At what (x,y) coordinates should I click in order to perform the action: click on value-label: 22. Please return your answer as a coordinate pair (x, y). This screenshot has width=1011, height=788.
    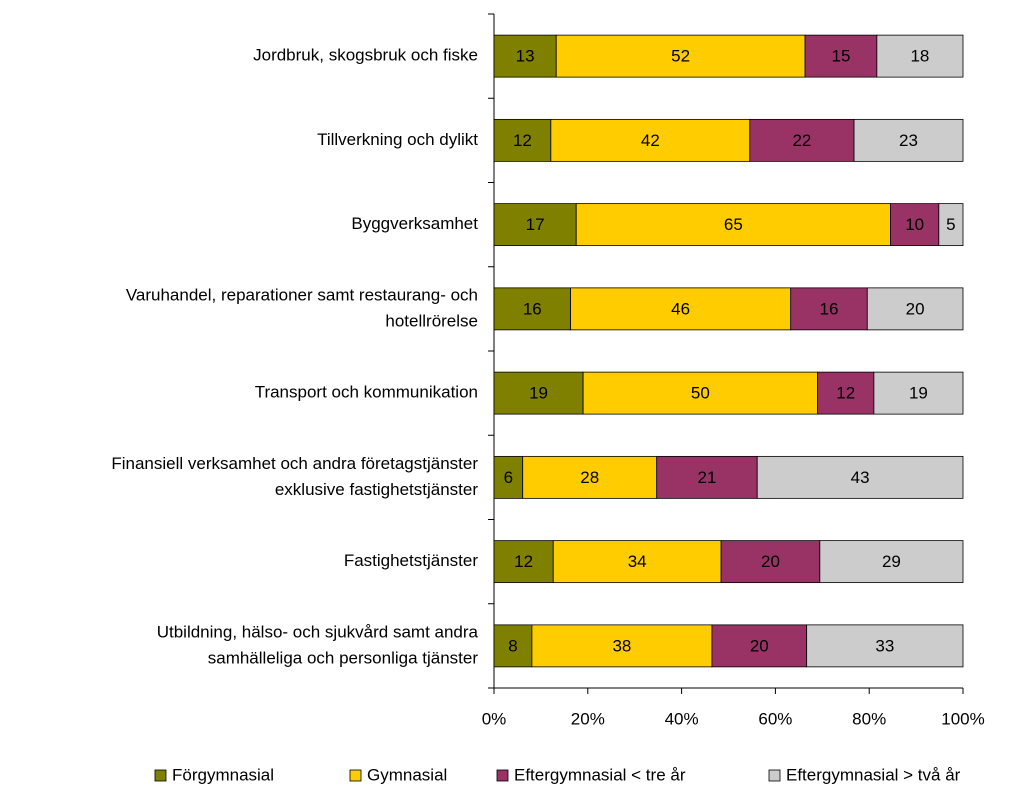
    Looking at the image, I should click on (801, 140).